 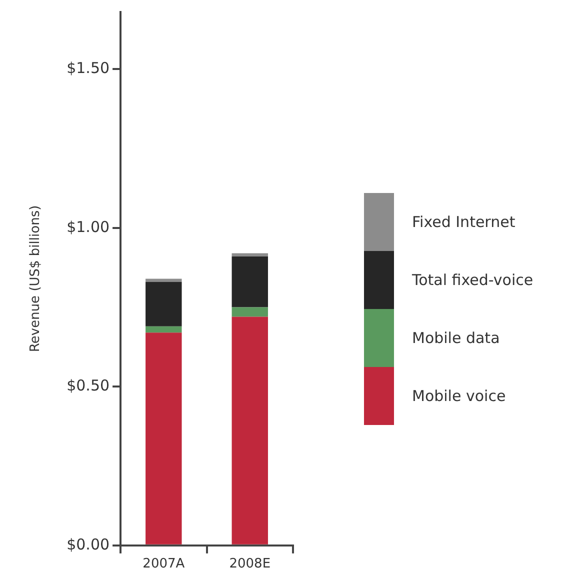 What do you see at coordinates (88, 227) in the screenshot?
I see `y-tick-label: $1.00` at bounding box center [88, 227].